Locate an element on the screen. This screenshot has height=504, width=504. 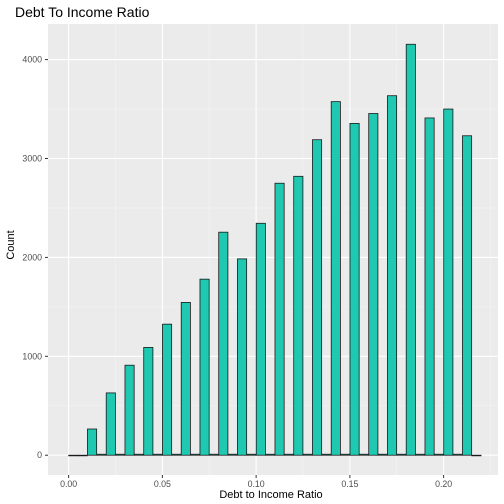
y-tick-label: 2000 is located at coordinates (32, 257).